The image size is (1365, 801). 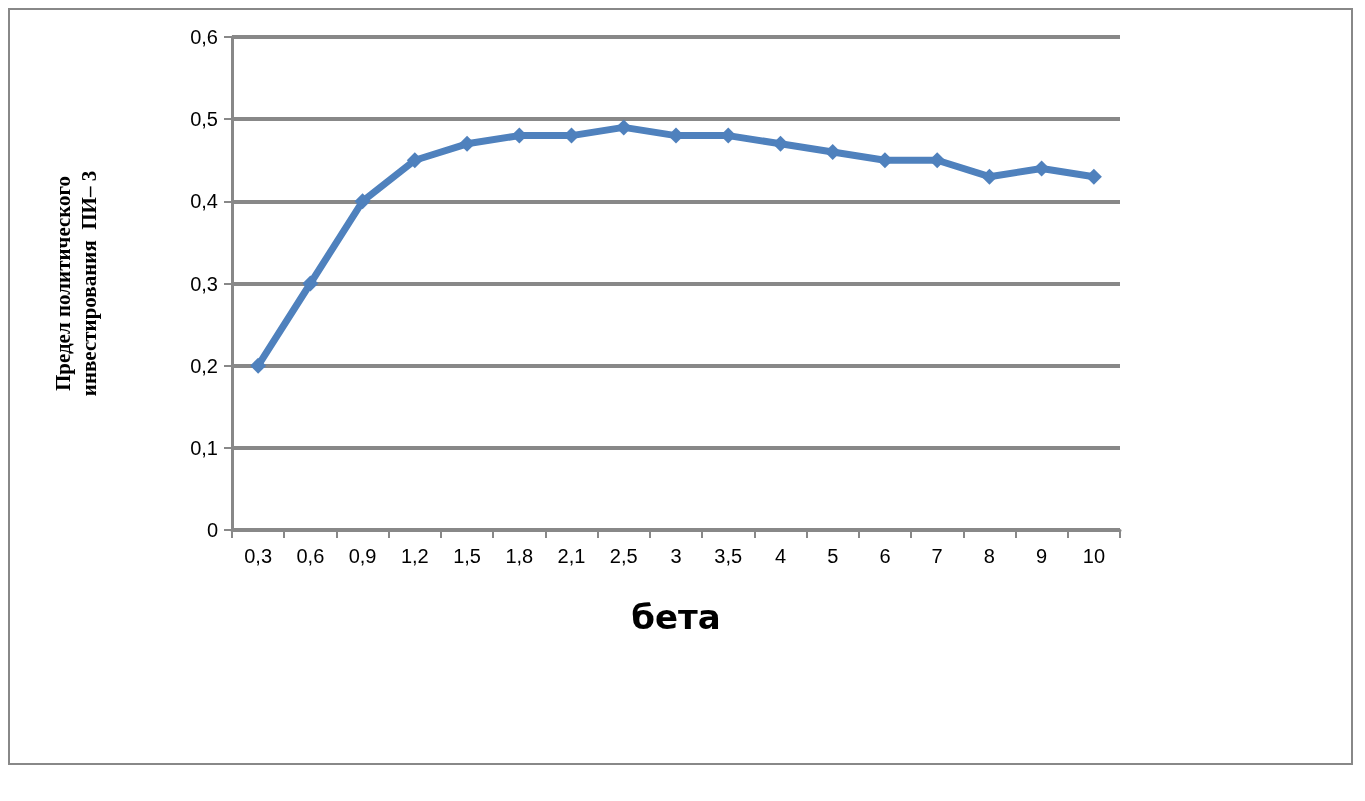 I want to click on y-tick-label: 0,5, so click(x=204, y=119).